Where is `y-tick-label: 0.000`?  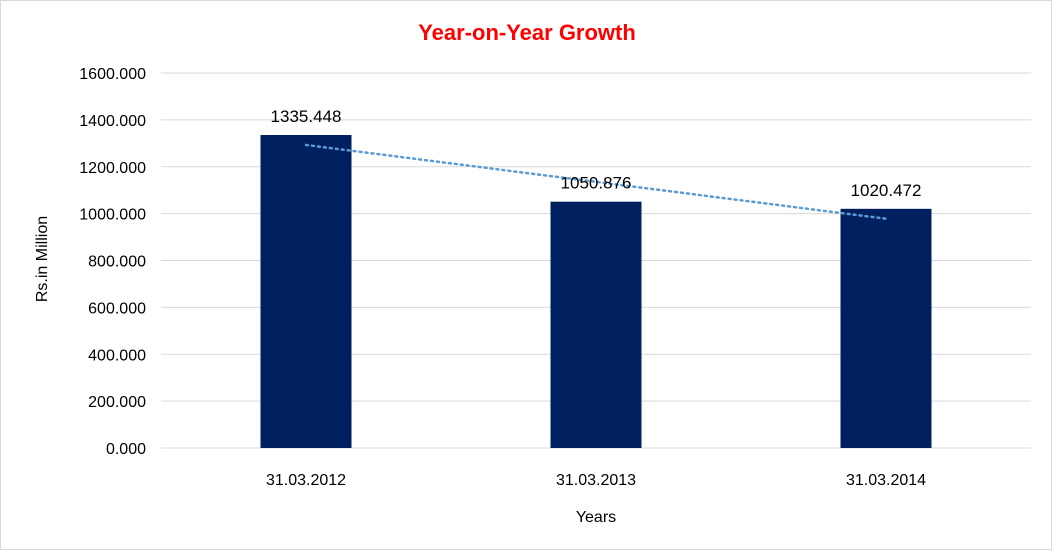 y-tick-label: 0.000 is located at coordinates (126, 449).